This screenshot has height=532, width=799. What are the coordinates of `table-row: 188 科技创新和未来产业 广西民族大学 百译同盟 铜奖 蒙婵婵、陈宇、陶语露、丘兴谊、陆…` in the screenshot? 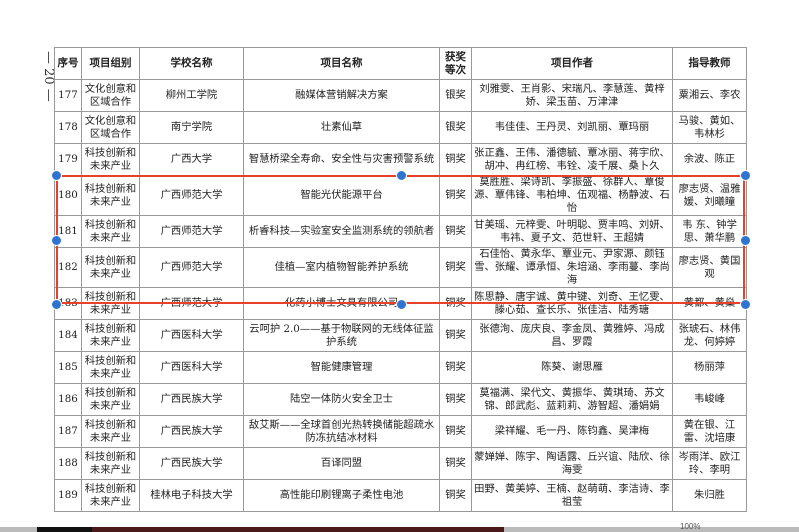 It's located at (400, 463).